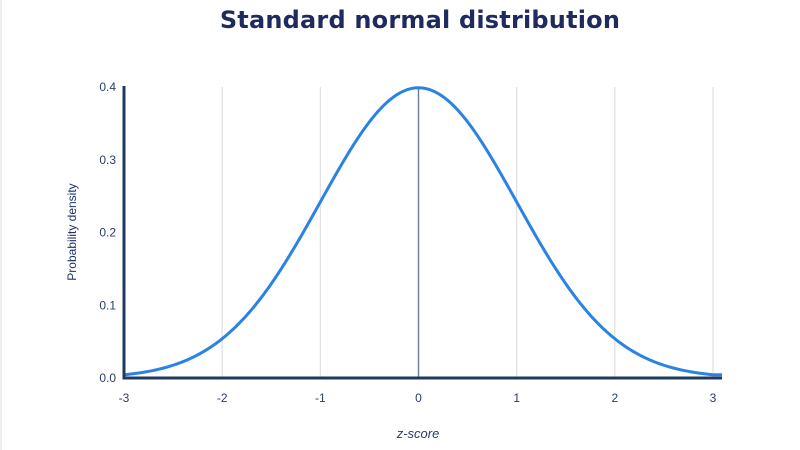 This screenshot has width=800, height=450. What do you see at coordinates (614, 398) in the screenshot?
I see `x-tick-label: 2` at bounding box center [614, 398].